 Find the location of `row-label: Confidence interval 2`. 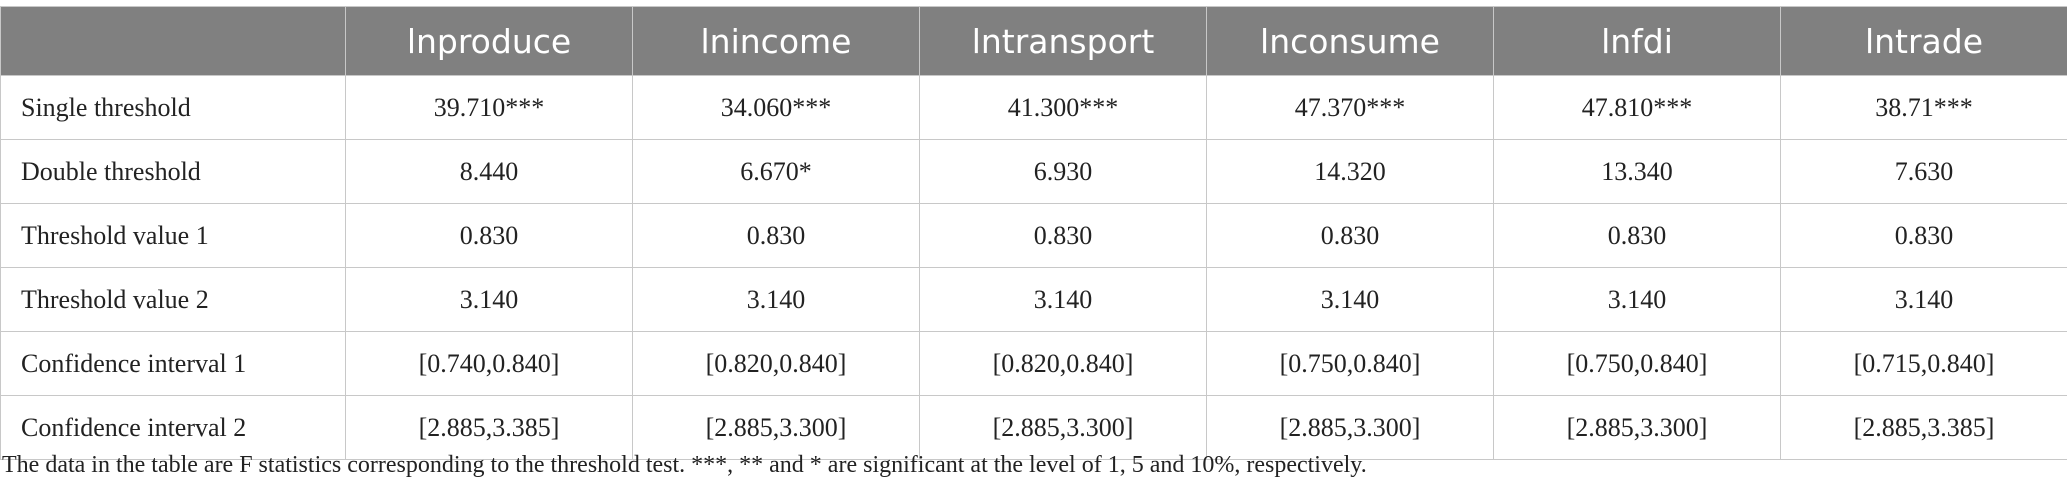

row-label: Confidence interval 2 is located at coordinates (173, 427).